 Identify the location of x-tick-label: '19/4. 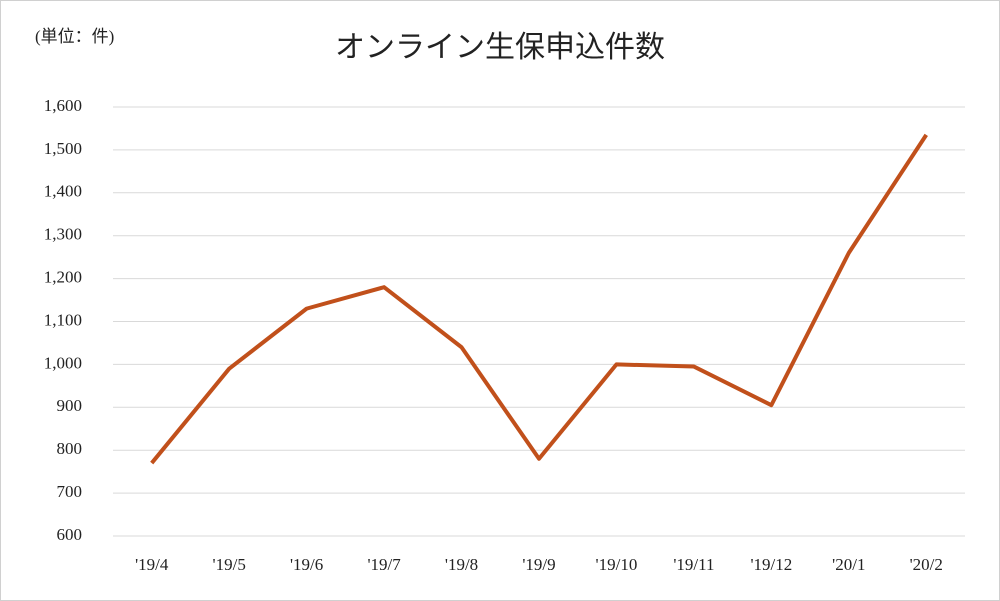
(152, 564).